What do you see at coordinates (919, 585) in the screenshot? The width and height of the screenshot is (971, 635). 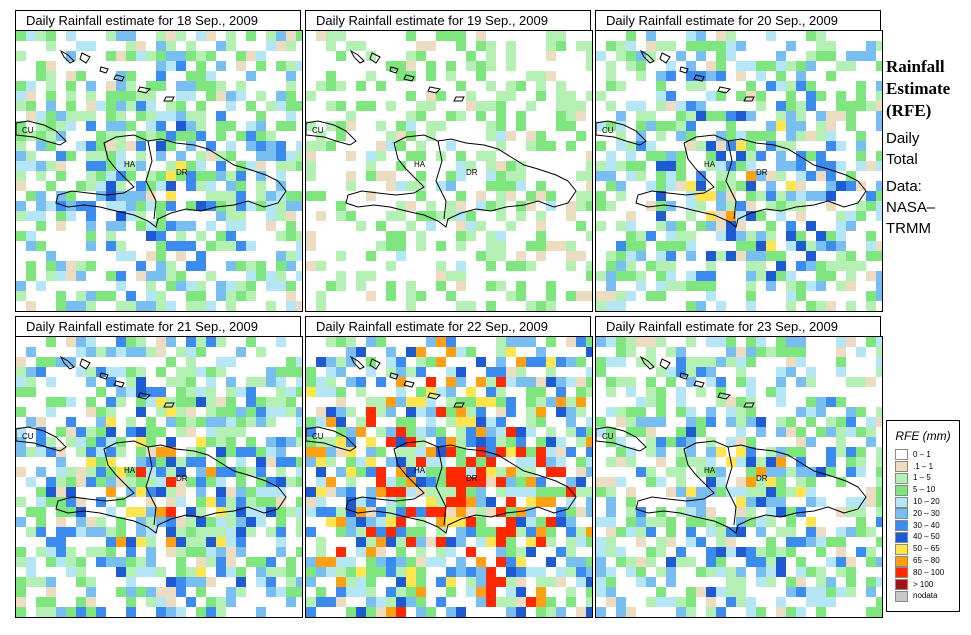 I see `legend-item: > 100` at bounding box center [919, 585].